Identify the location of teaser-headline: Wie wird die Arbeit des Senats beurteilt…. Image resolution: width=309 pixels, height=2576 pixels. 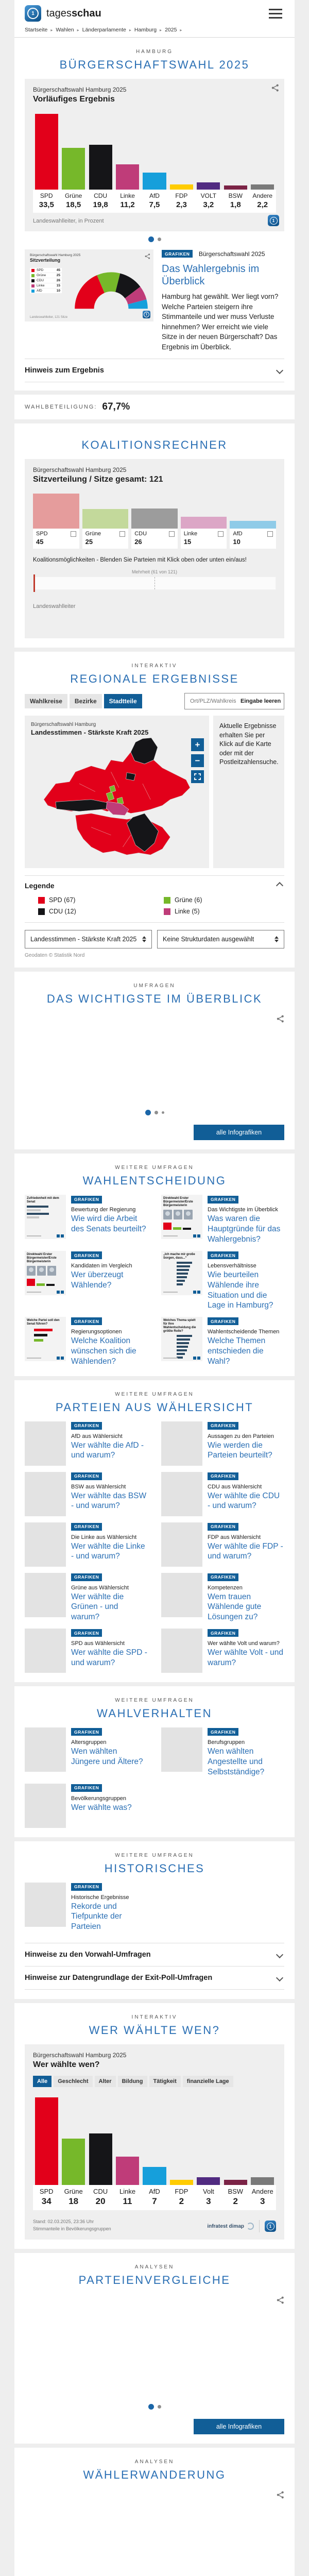
(108, 1224).